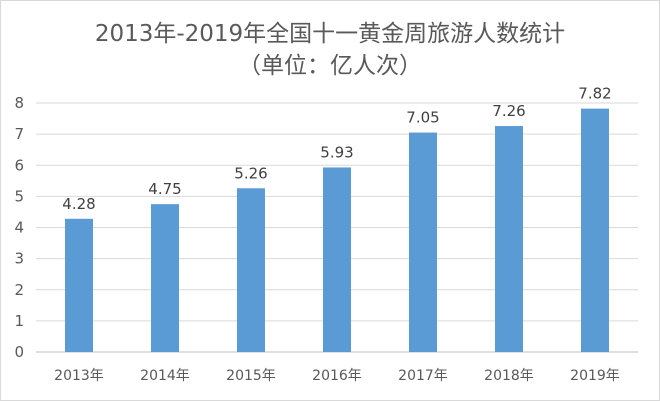 This screenshot has width=660, height=401. Describe the element at coordinates (79, 376) in the screenshot. I see `x-tick-label: 2013年` at that location.